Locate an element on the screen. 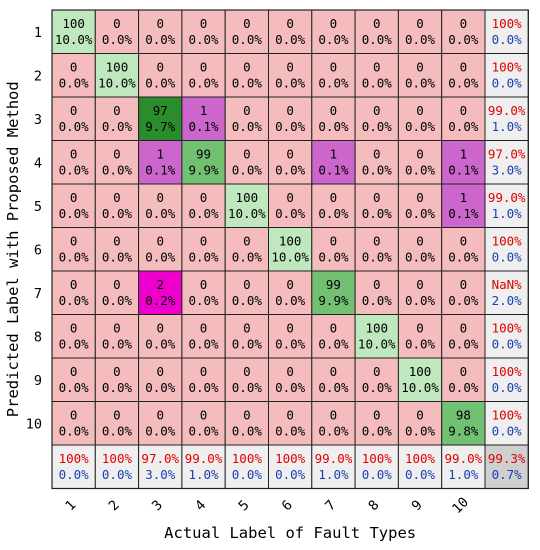 This screenshot has width=540, height=550. row-tick-label: 10 is located at coordinates (34, 424).